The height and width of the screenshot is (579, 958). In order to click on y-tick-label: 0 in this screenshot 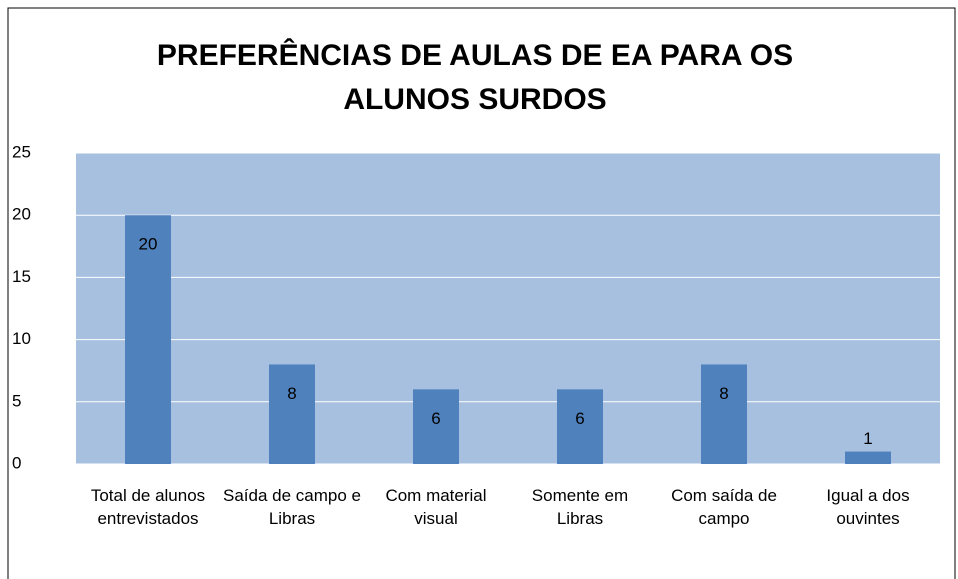, I will do `click(16, 462)`.